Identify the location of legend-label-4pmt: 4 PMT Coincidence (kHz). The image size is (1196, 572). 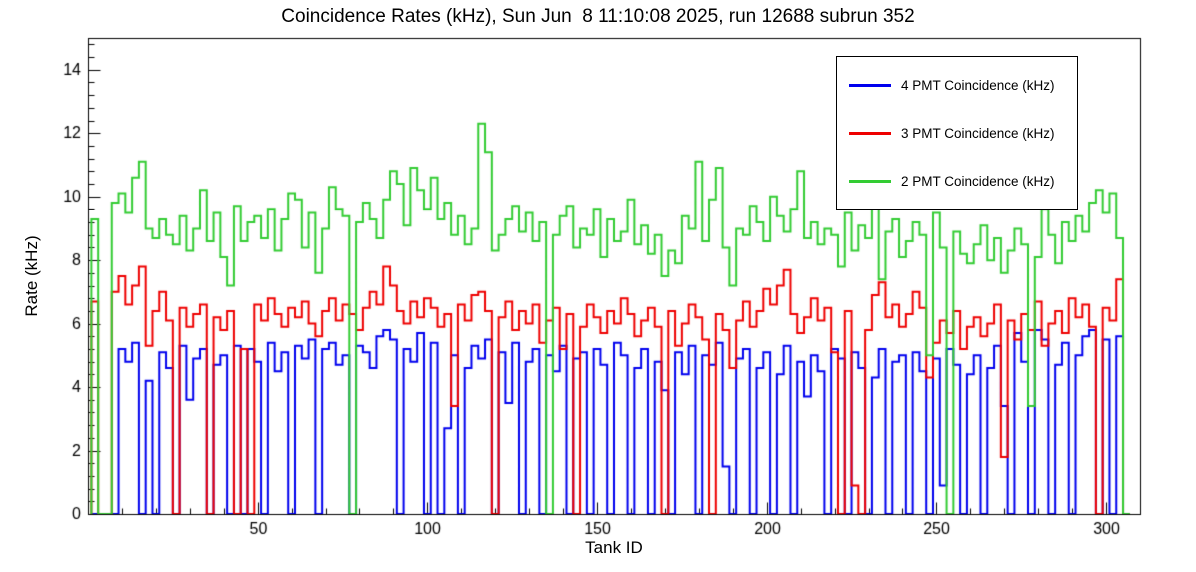
(978, 85).